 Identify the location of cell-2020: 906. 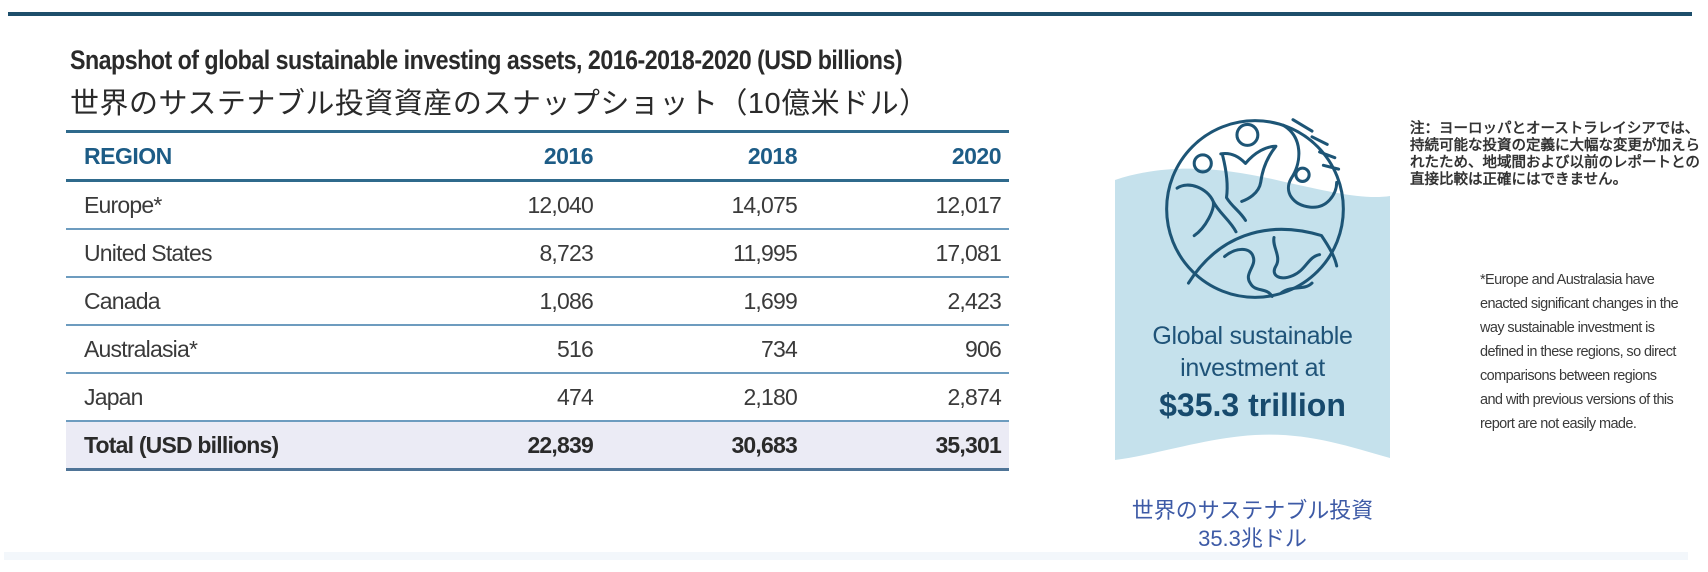
(907, 349).